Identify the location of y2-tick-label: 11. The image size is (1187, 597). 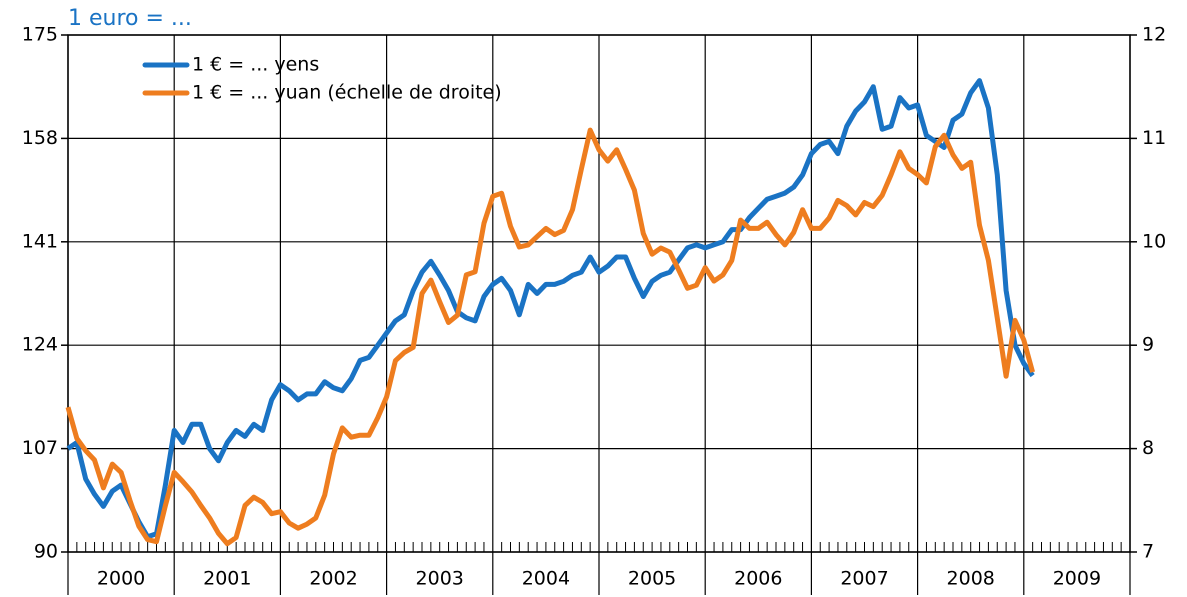
(1154, 138).